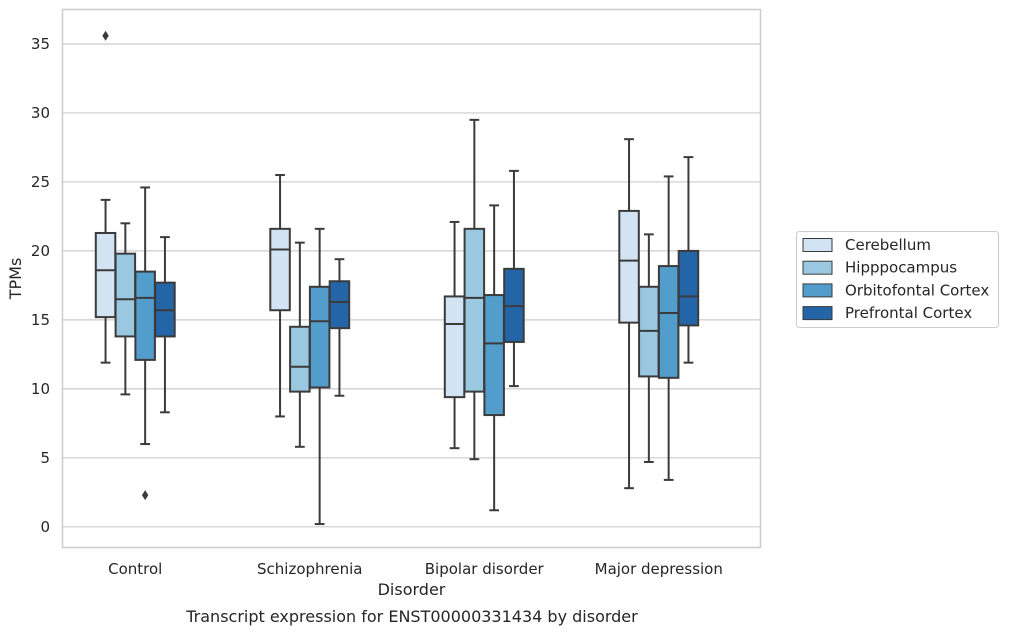 The height and width of the screenshot is (634, 1009). Describe the element at coordinates (412, 589) in the screenshot. I see `x-axis-label: Disorder` at that location.